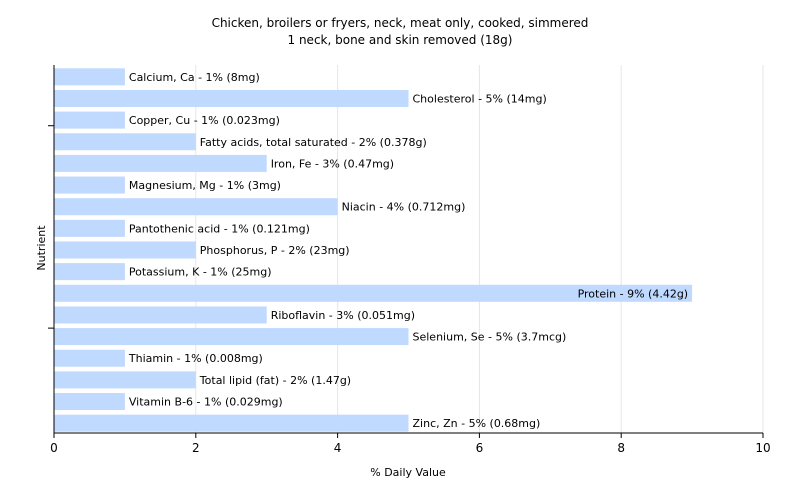 The height and width of the screenshot is (500, 800). What do you see at coordinates (480, 448) in the screenshot?
I see `x-tick-label-6: 6` at bounding box center [480, 448].